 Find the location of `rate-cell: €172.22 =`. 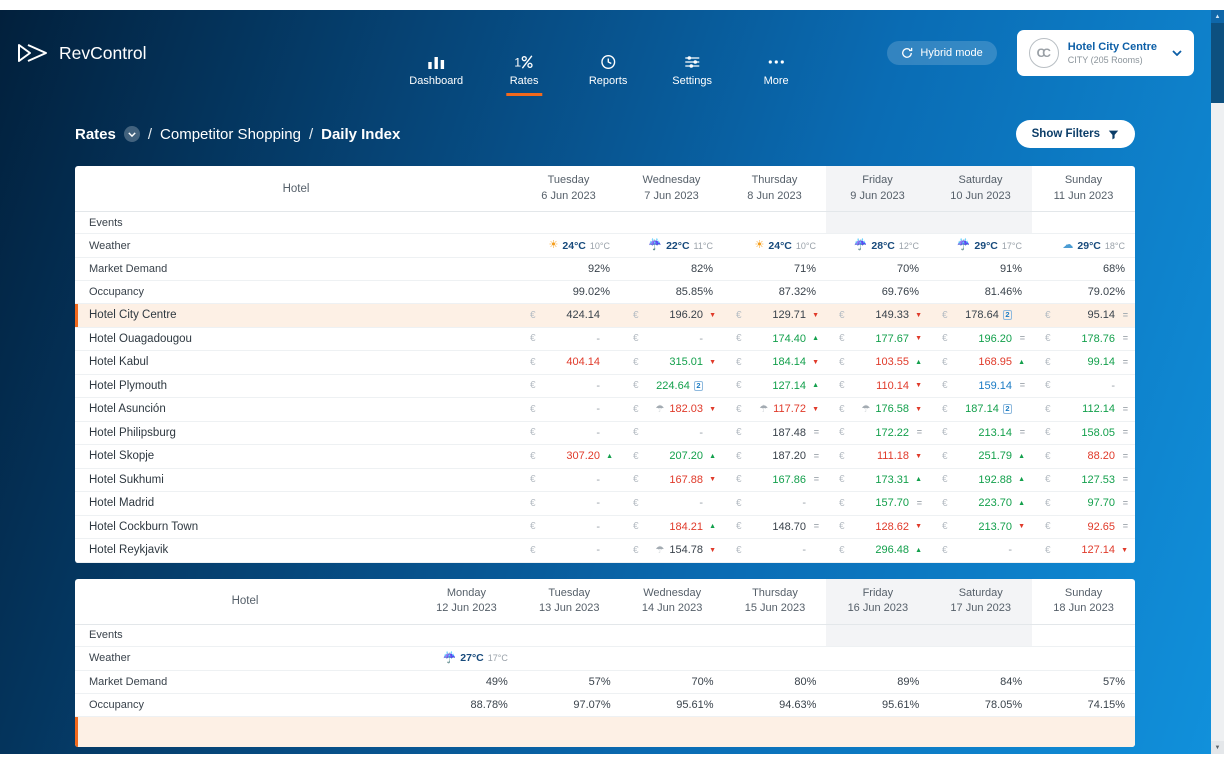

rate-cell: €172.22 = is located at coordinates (877, 433).